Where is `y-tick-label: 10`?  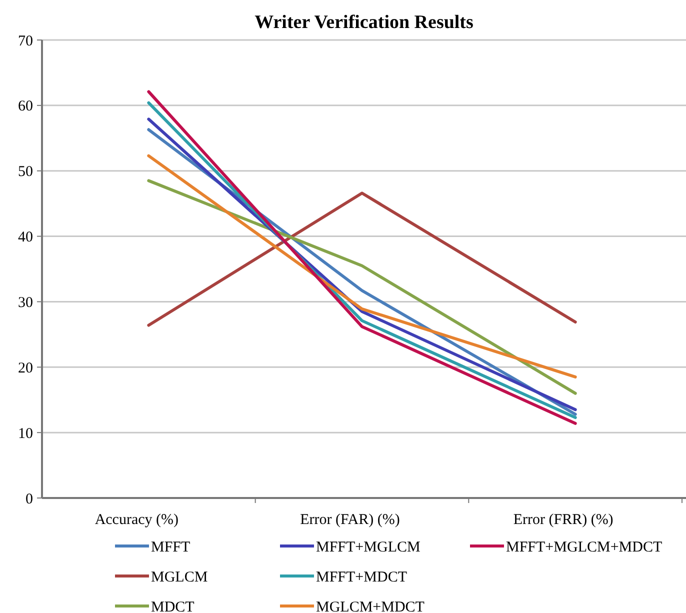 y-tick-label: 10 is located at coordinates (25, 434).